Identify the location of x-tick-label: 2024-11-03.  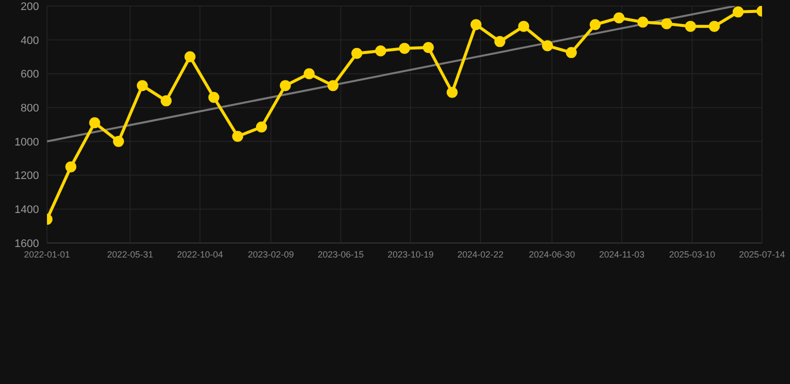
(621, 254).